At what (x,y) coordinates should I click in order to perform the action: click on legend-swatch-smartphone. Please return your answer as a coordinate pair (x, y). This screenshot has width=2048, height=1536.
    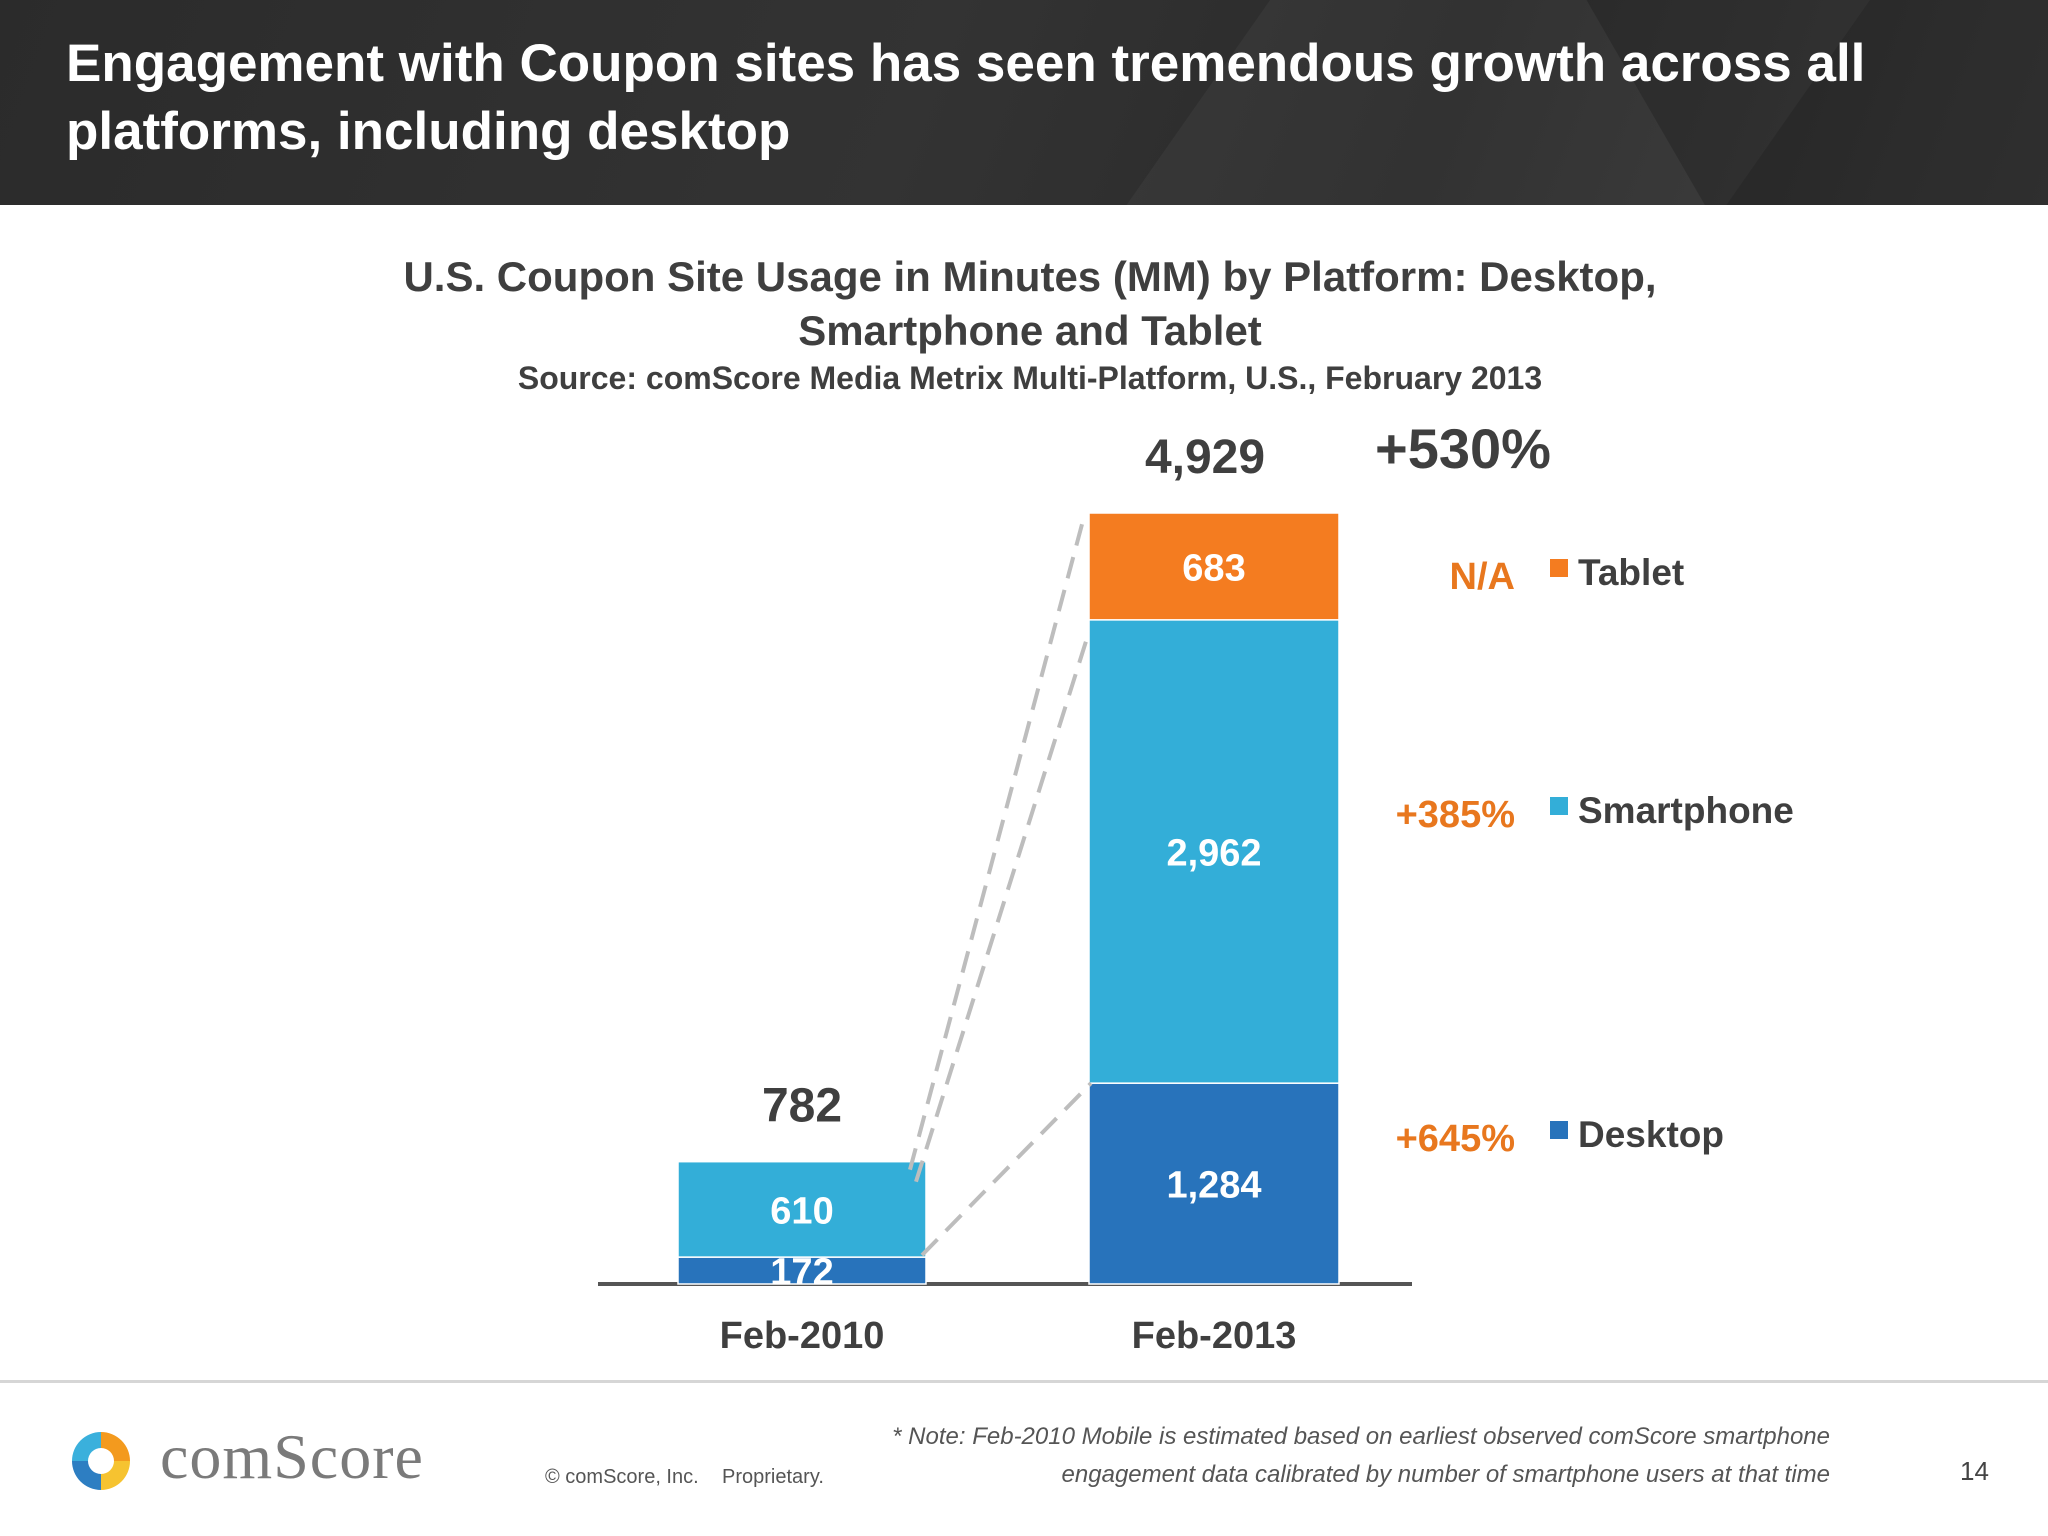
    Looking at the image, I should click on (1559, 806).